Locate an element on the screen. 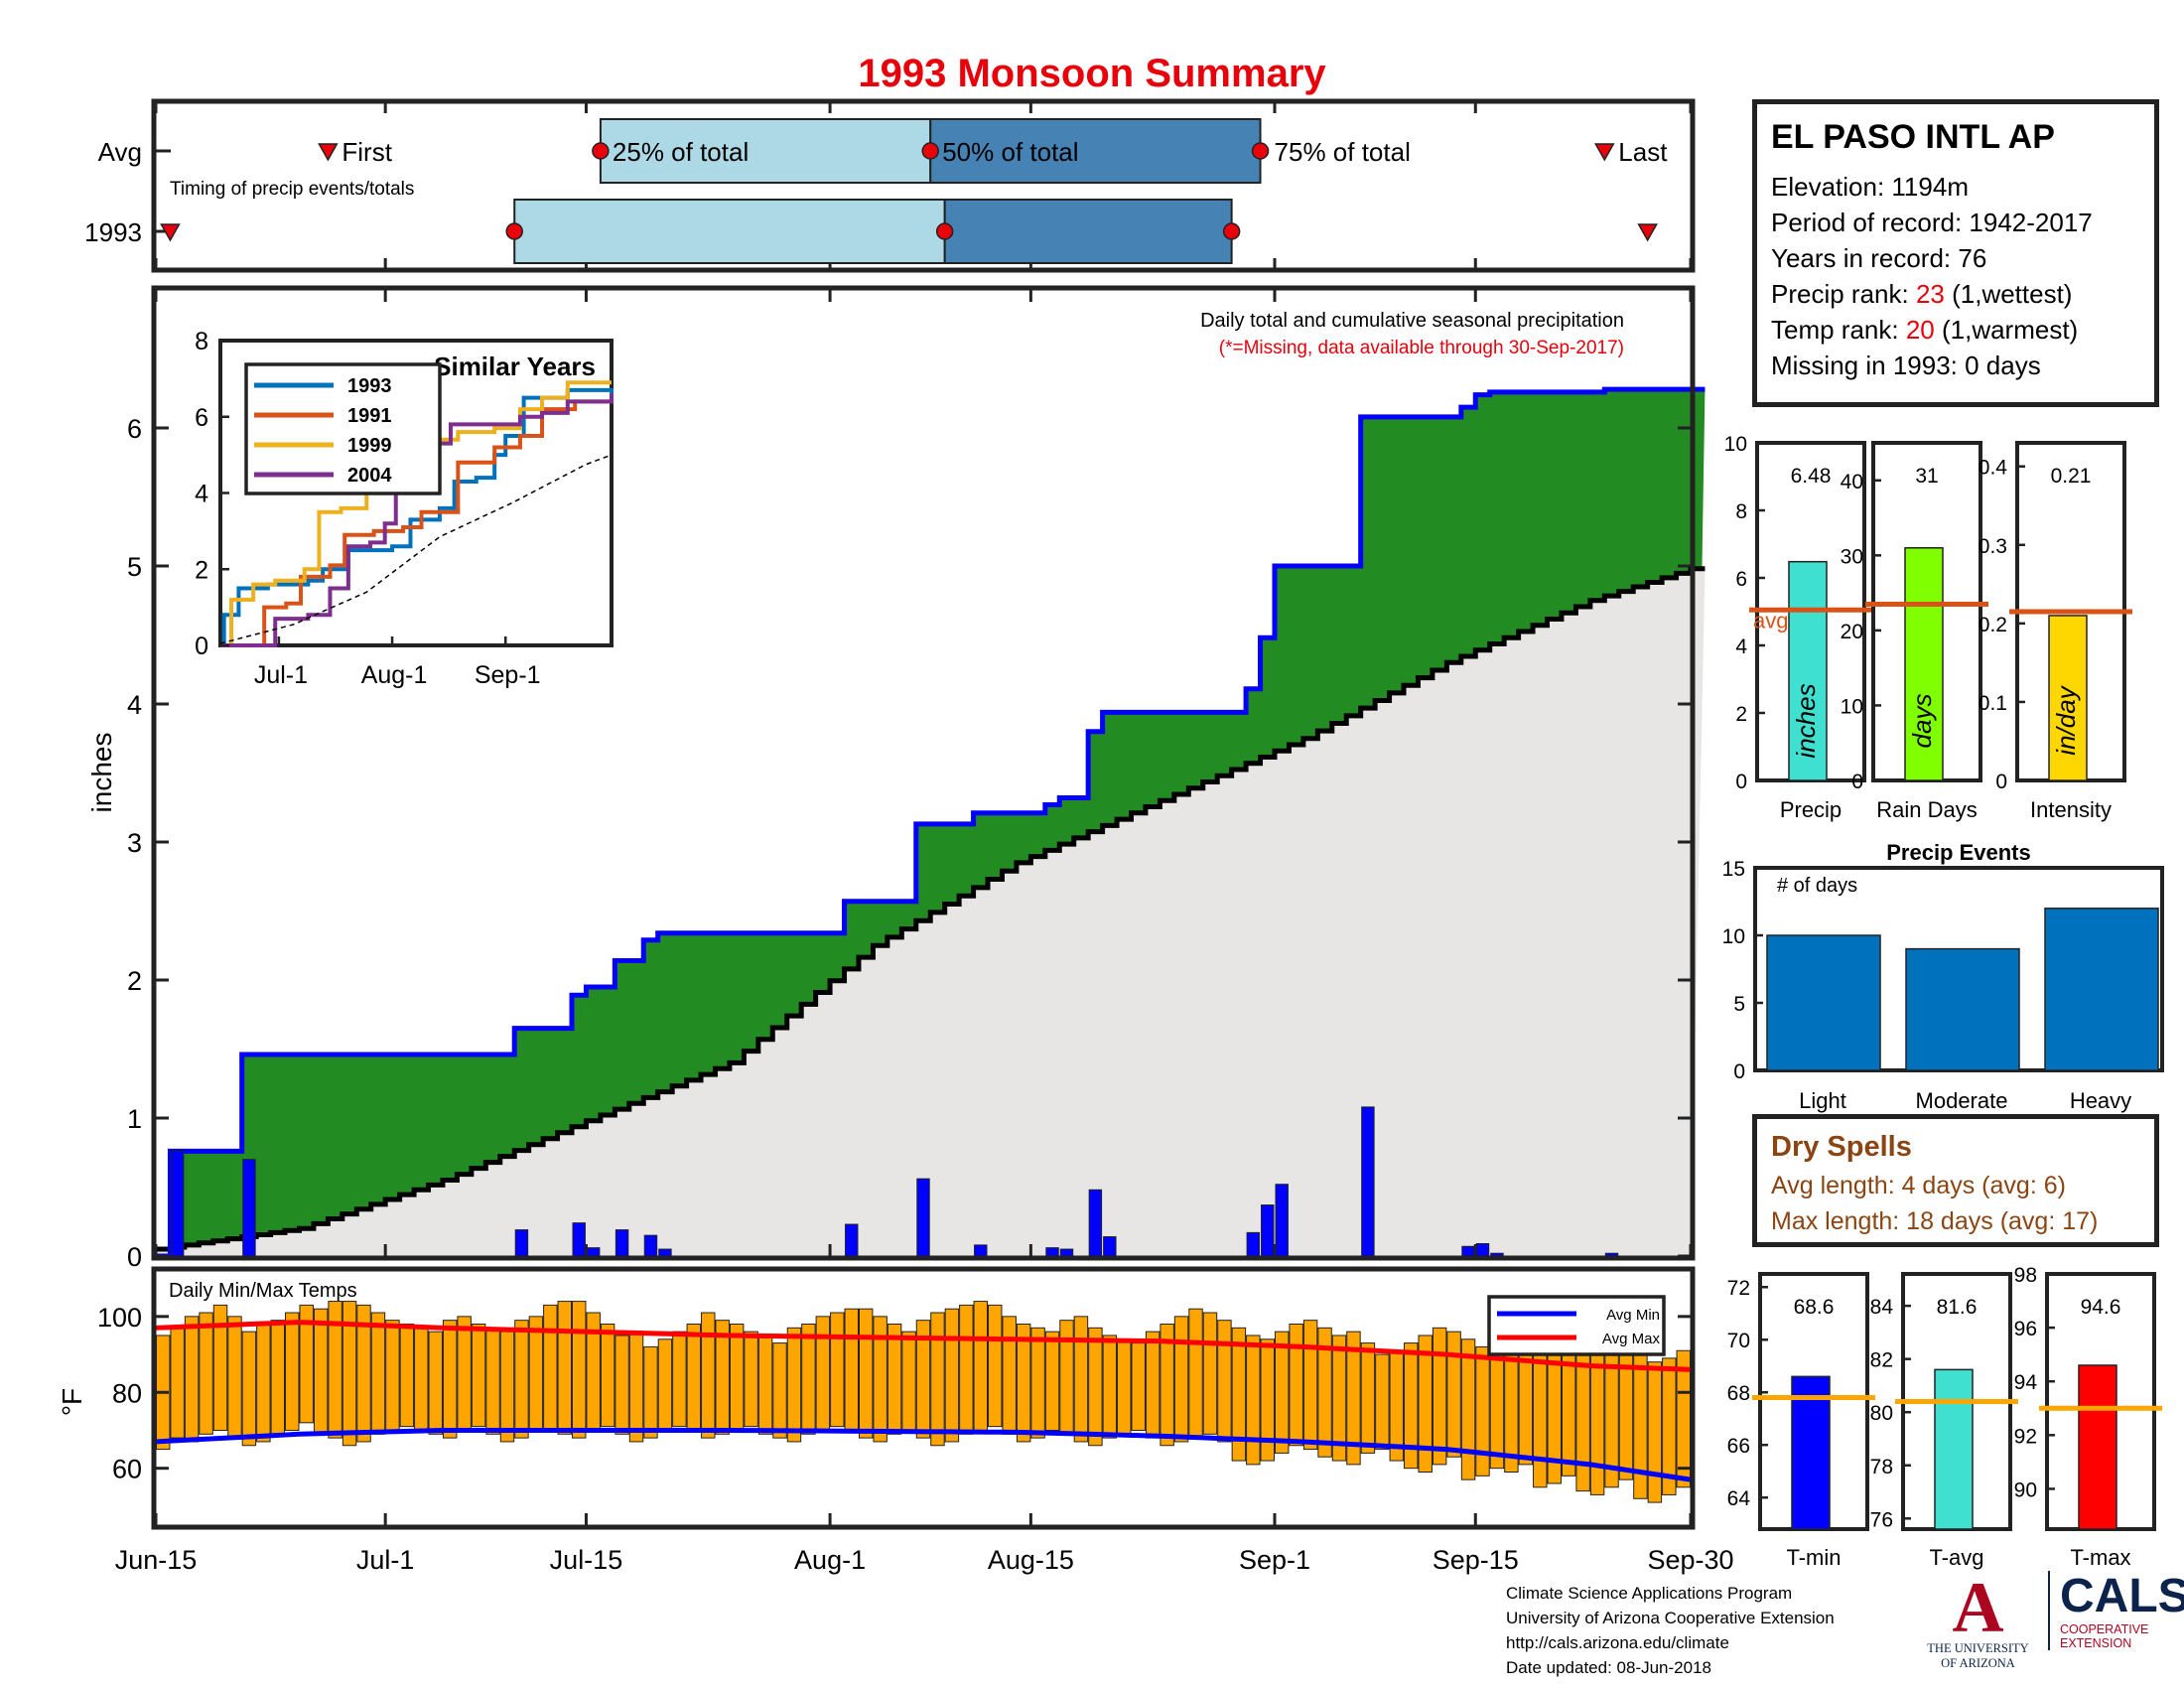 This screenshot has width=2184, height=1688. station-years: Years in record: 76 is located at coordinates (1879, 258).